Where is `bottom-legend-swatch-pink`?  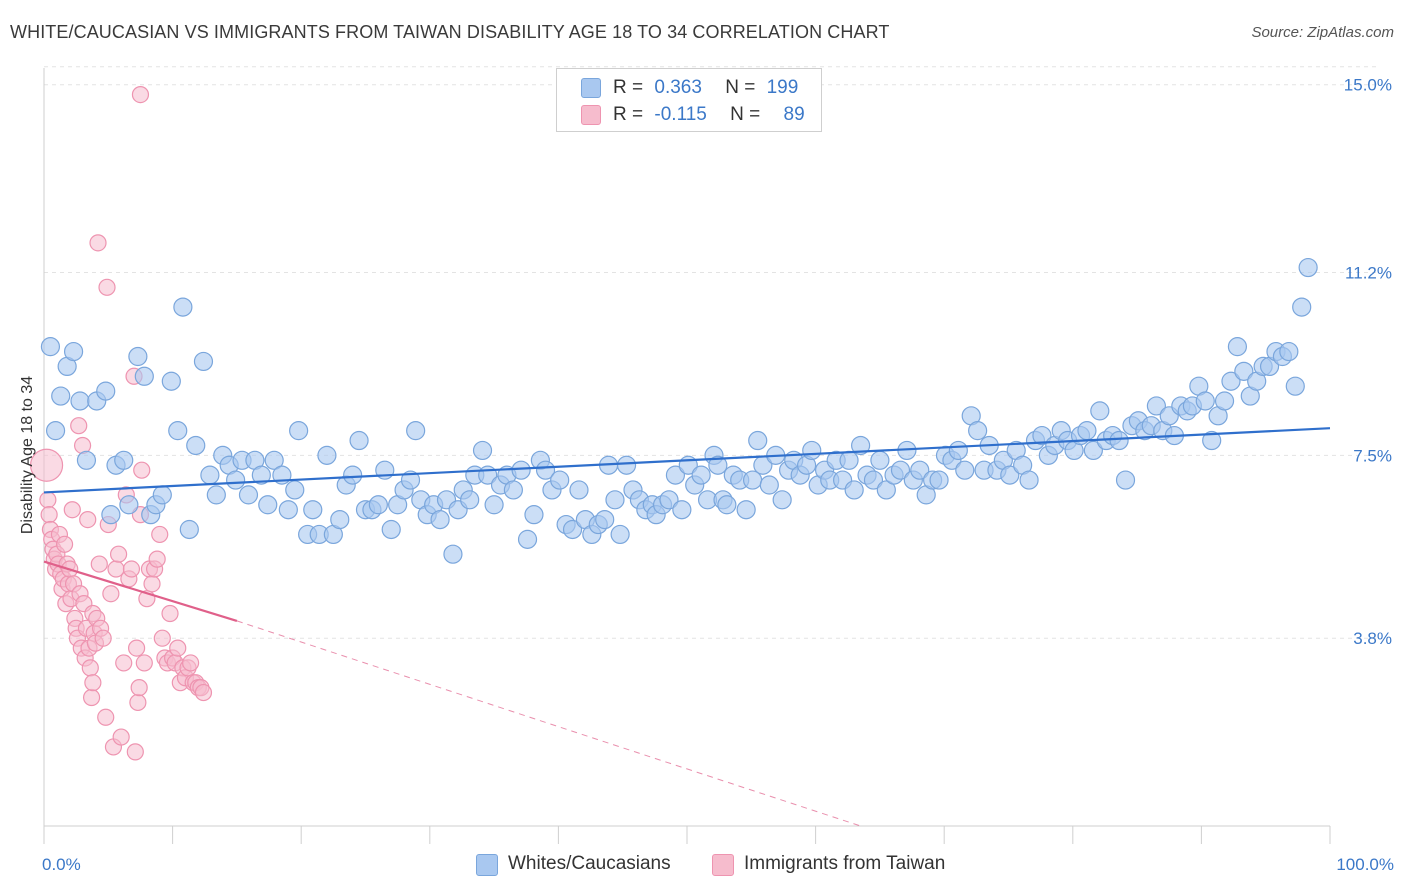 bottom-legend-swatch-pink is located at coordinates (723, 865).